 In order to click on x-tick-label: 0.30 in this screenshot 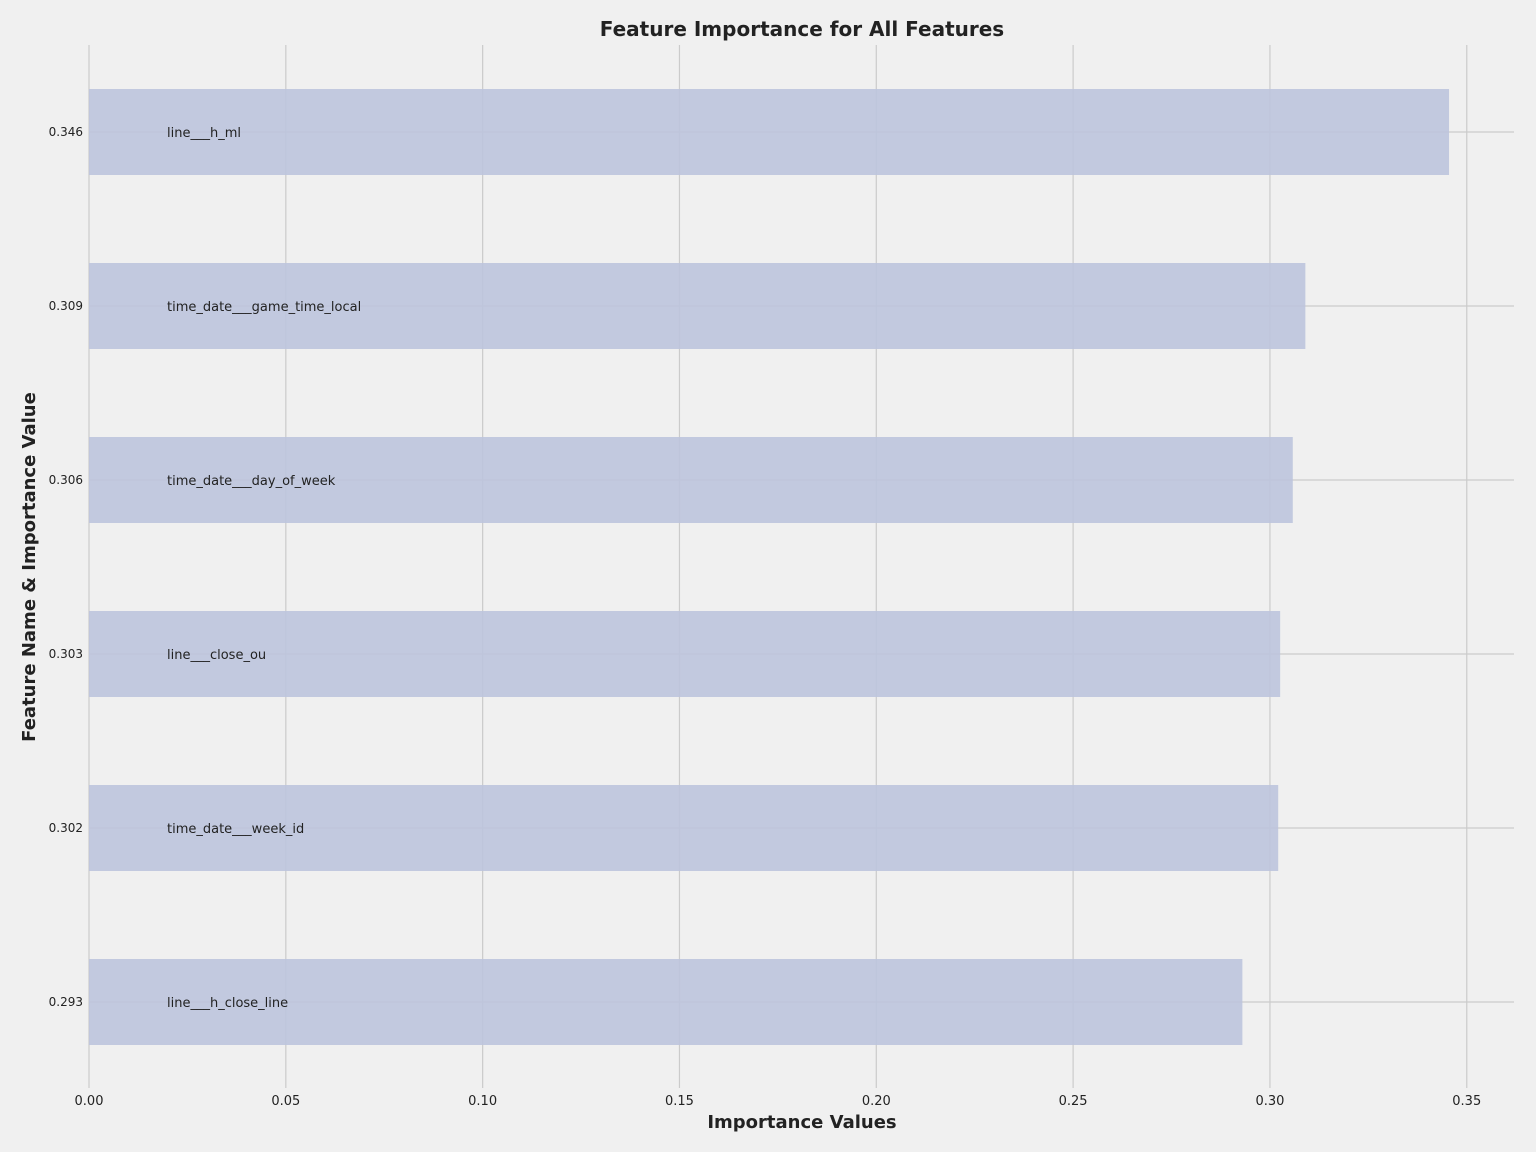, I will do `click(1269, 1101)`.